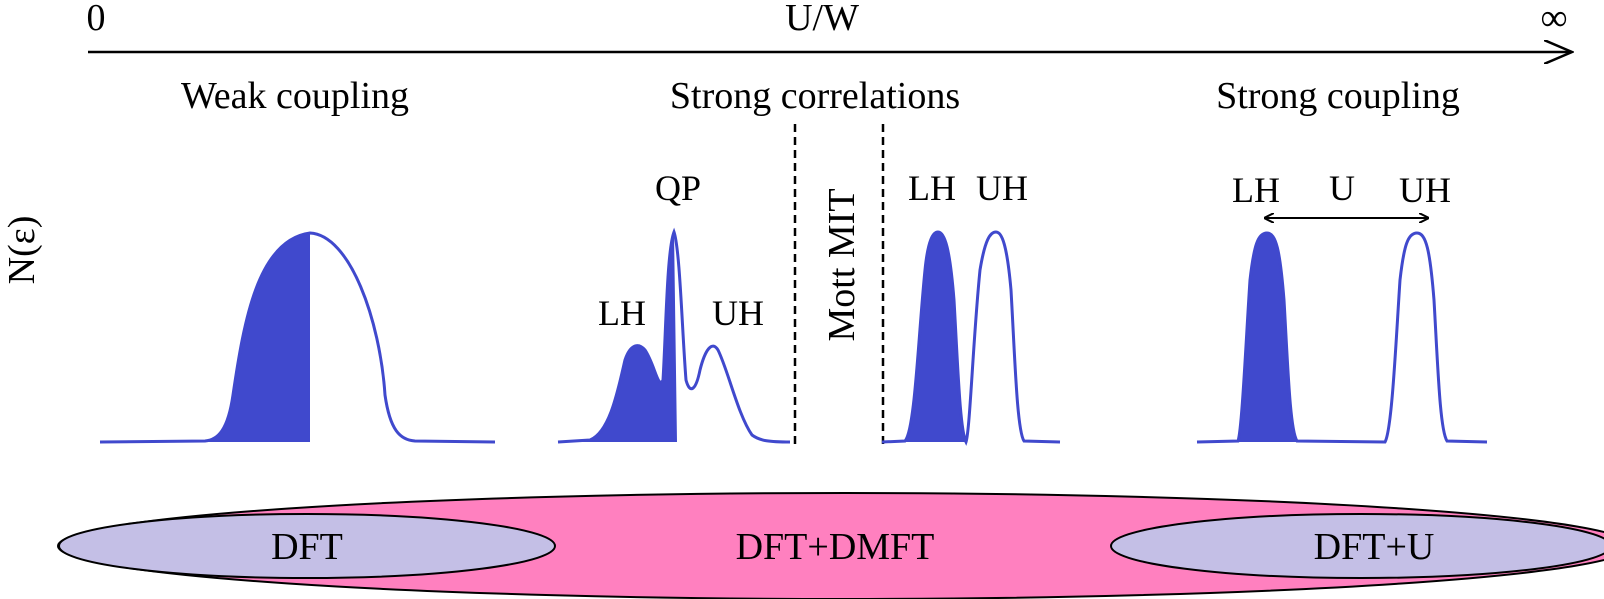 The width and height of the screenshot is (1604, 599). What do you see at coordinates (1342, 188) in the screenshot?
I see `gap-u-label: U` at bounding box center [1342, 188].